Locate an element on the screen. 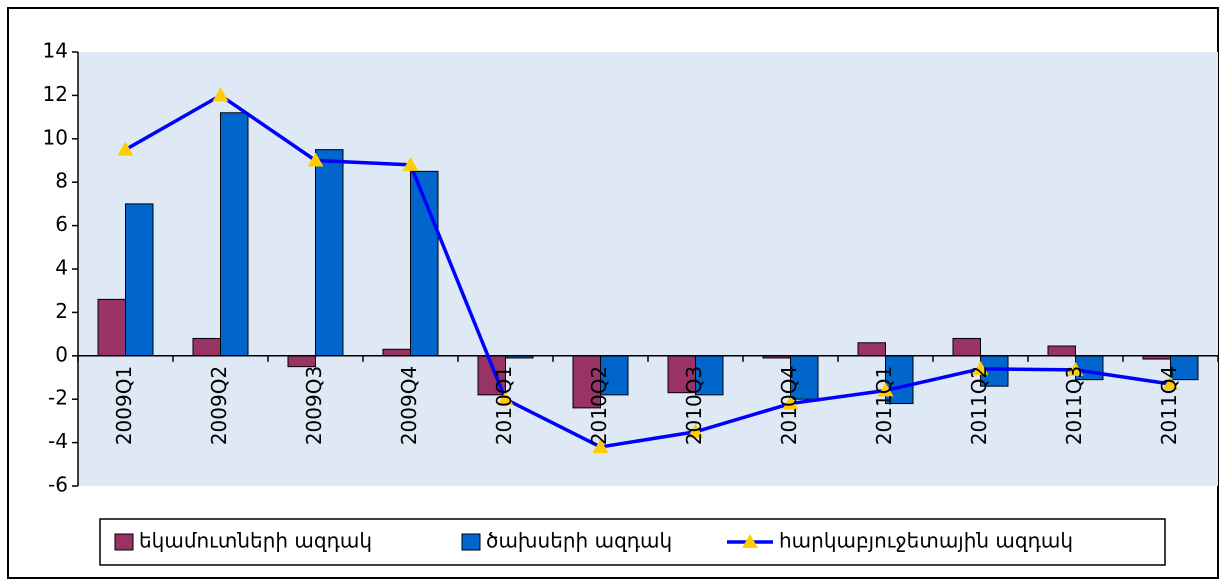 The image size is (1226, 588). x-tick-label: 2011Q1 is located at coordinates (884, 405).